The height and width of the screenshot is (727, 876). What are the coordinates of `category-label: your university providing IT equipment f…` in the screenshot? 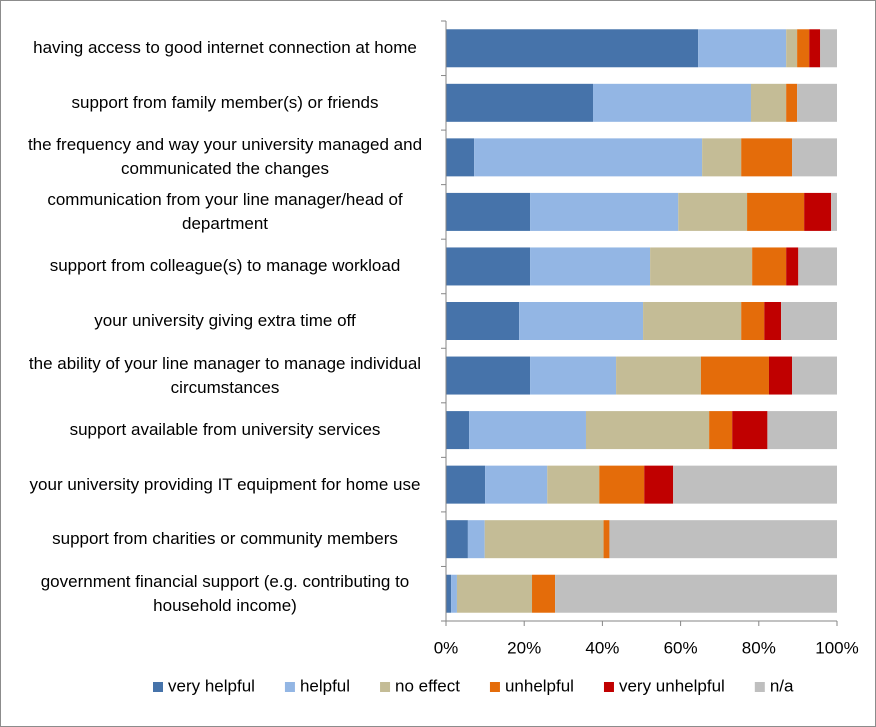 It's located at (225, 484).